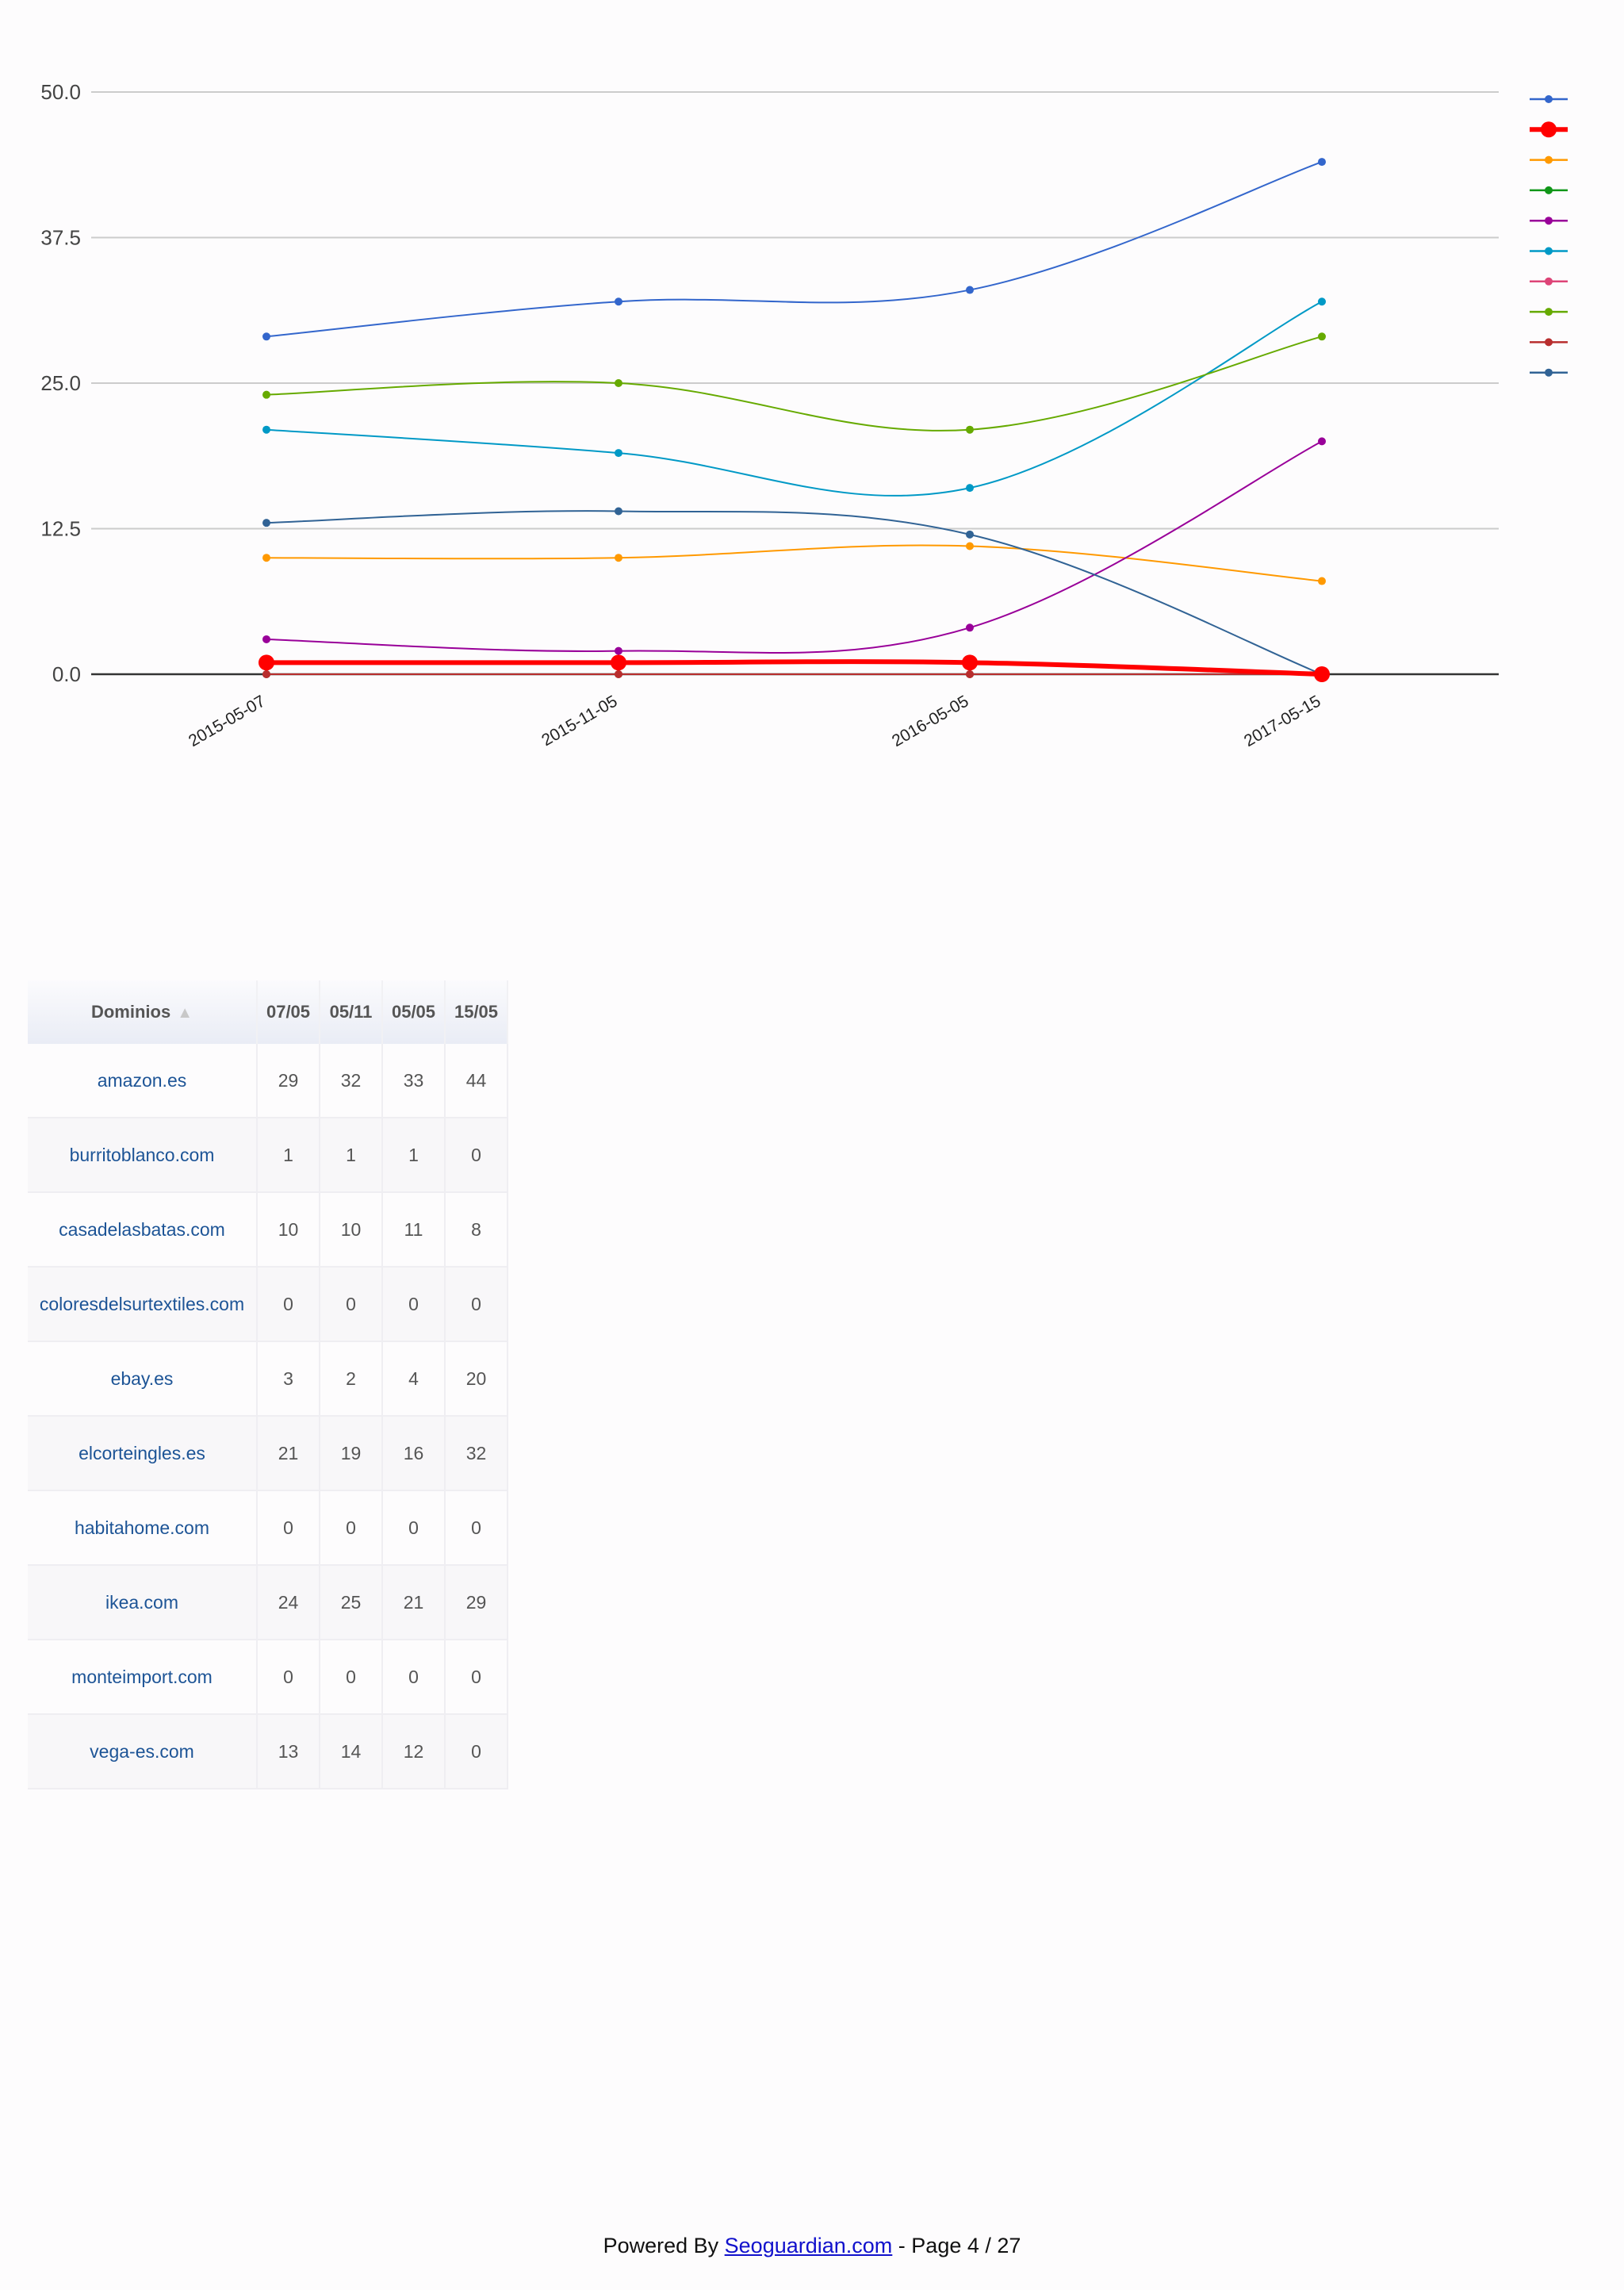 The image size is (1624, 2290). Describe the element at coordinates (414, 1012) in the screenshot. I see `header-date-3: 05/05` at that location.